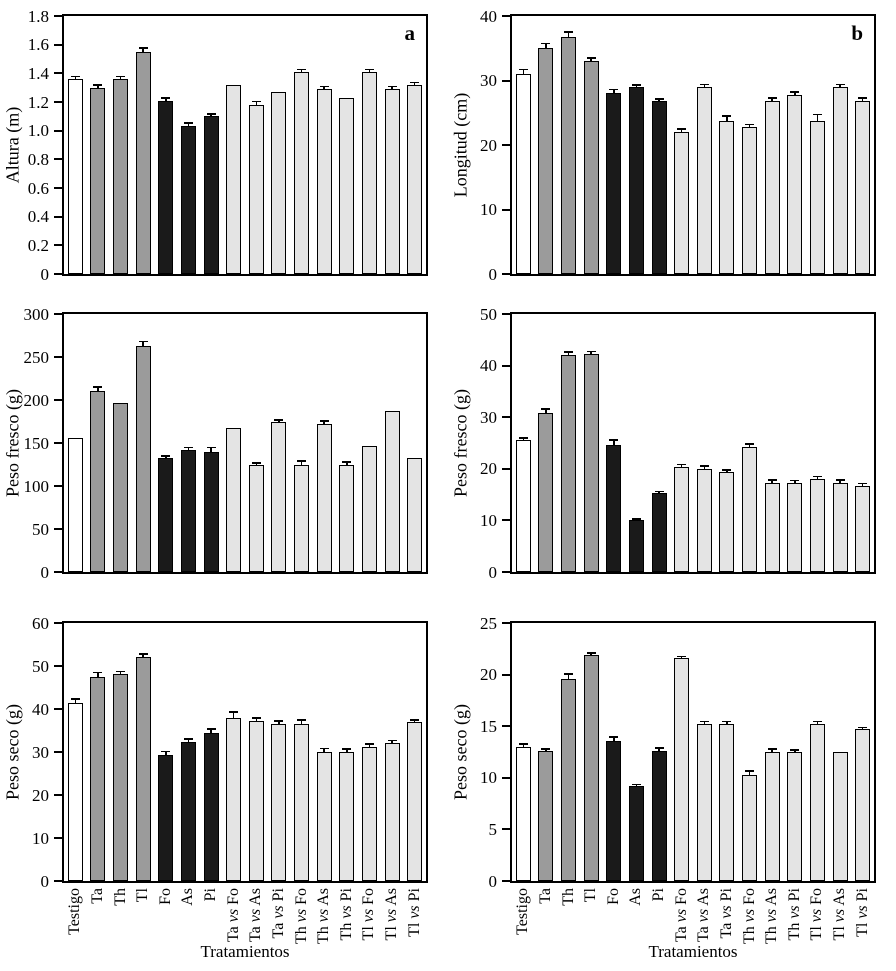 The height and width of the screenshot is (971, 896). What do you see at coordinates (40, 623) in the screenshot?
I see `y-tick-label: 60` at bounding box center [40, 623].